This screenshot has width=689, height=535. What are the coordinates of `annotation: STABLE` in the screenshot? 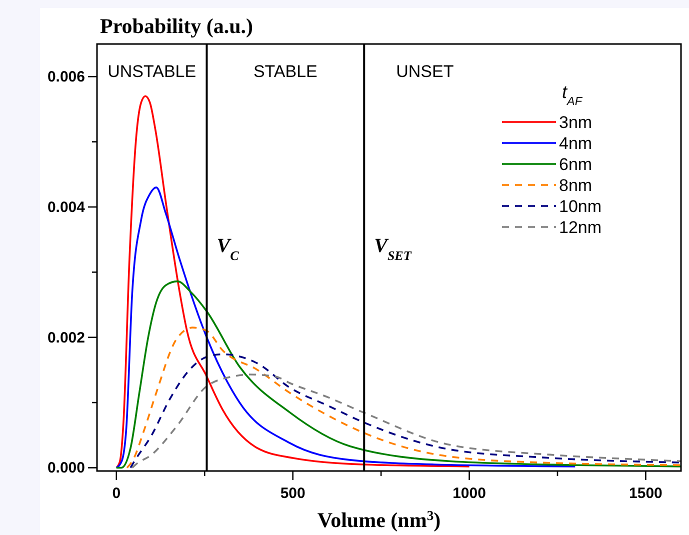 It's located at (285, 71).